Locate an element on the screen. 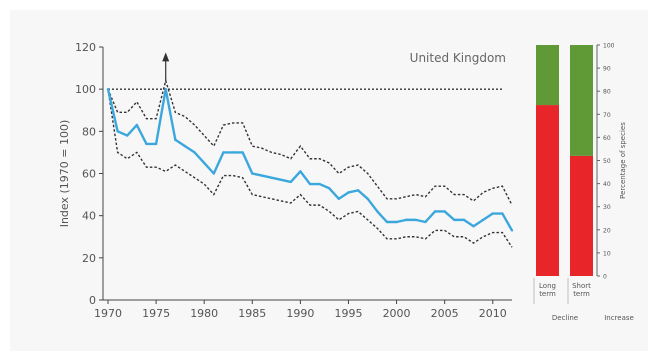  bar-category-label: Long is located at coordinates (547, 286).